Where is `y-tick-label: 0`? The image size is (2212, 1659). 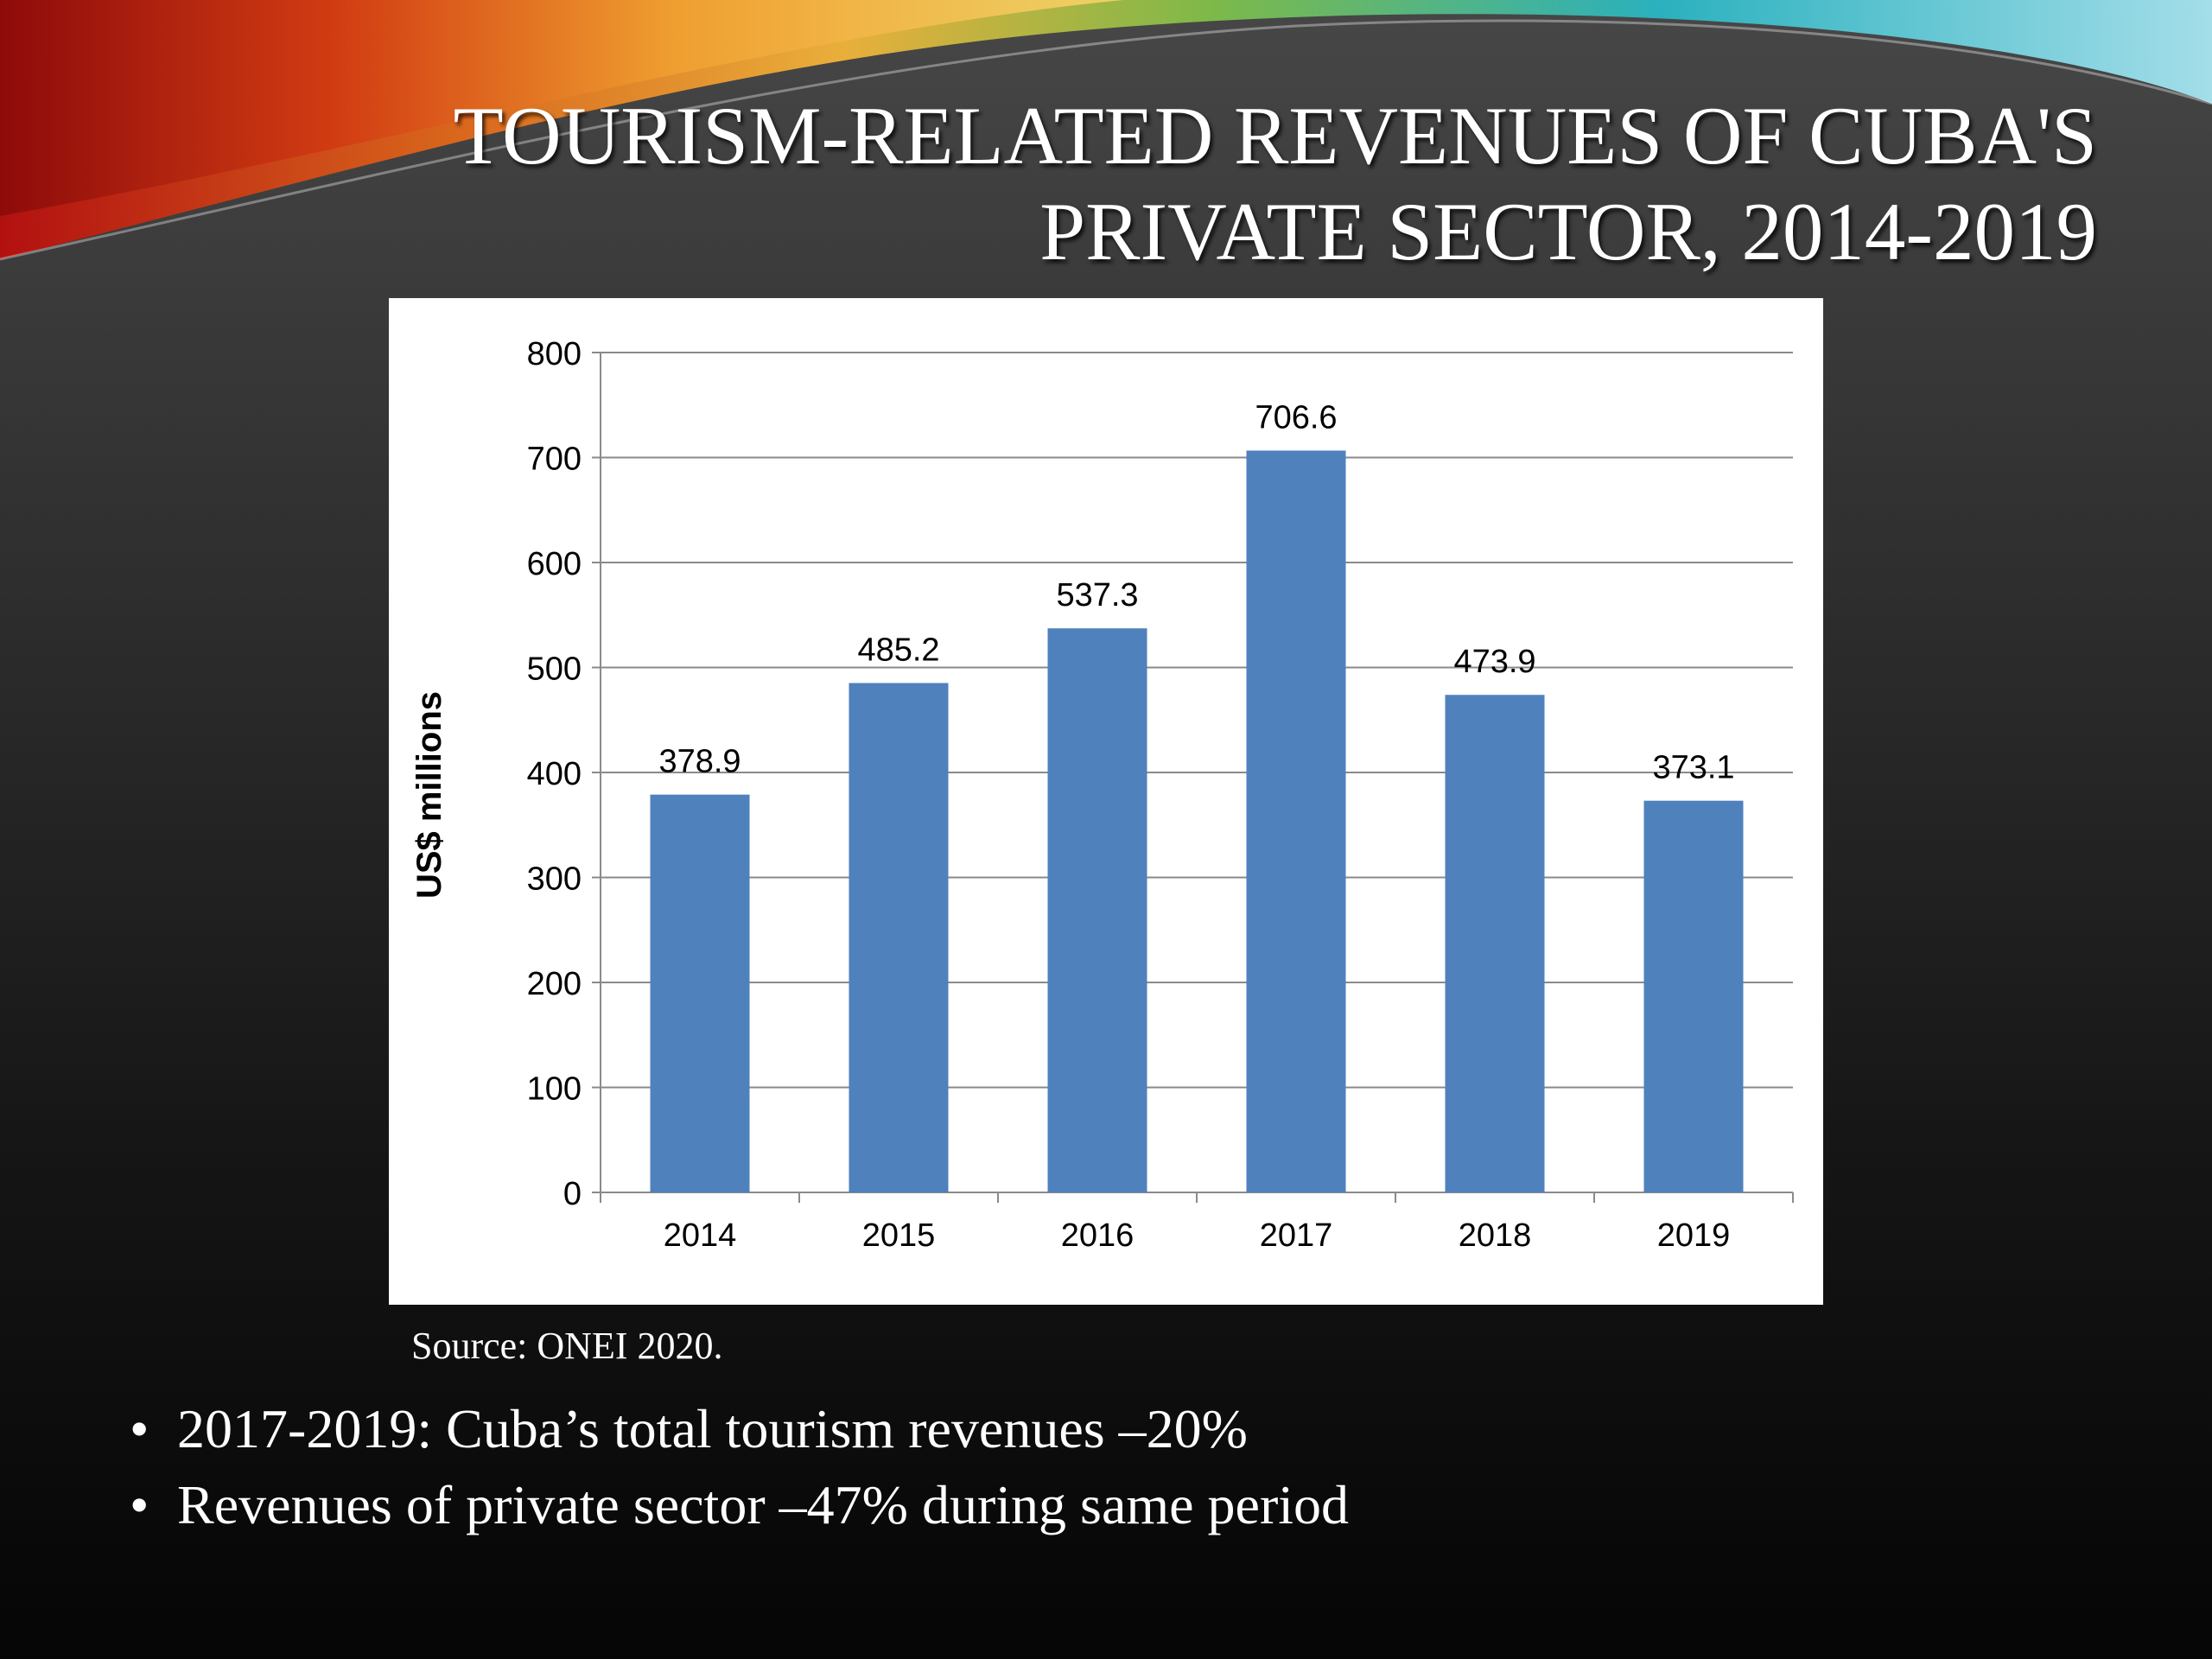
y-tick-label: 0 is located at coordinates (572, 1194).